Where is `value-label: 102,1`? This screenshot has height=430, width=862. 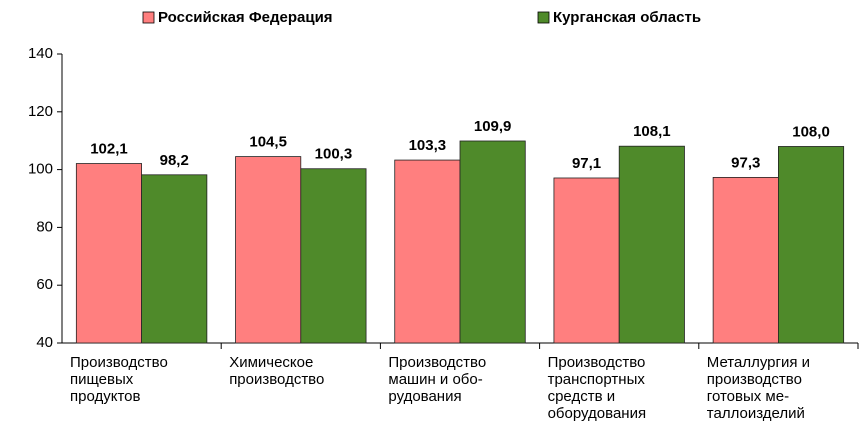
value-label: 102,1 is located at coordinates (109, 148).